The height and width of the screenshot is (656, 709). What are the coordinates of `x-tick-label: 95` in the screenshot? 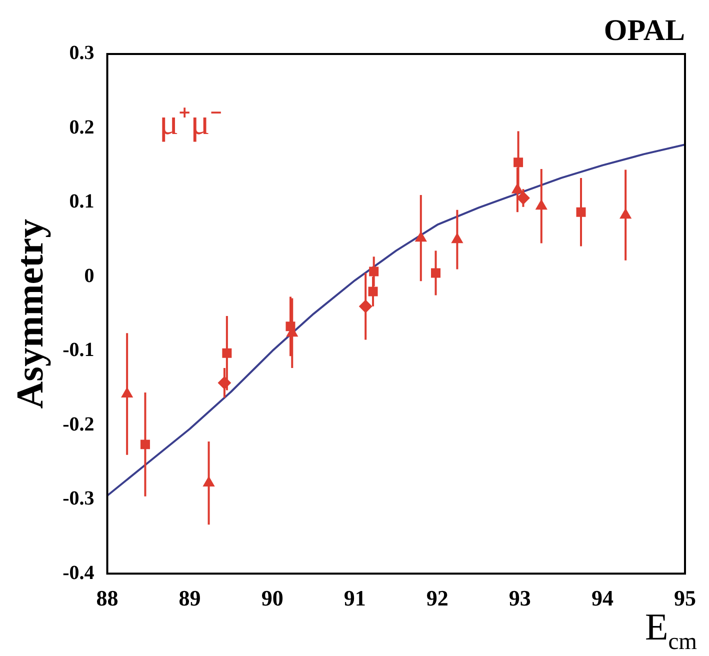 It's located at (685, 597).